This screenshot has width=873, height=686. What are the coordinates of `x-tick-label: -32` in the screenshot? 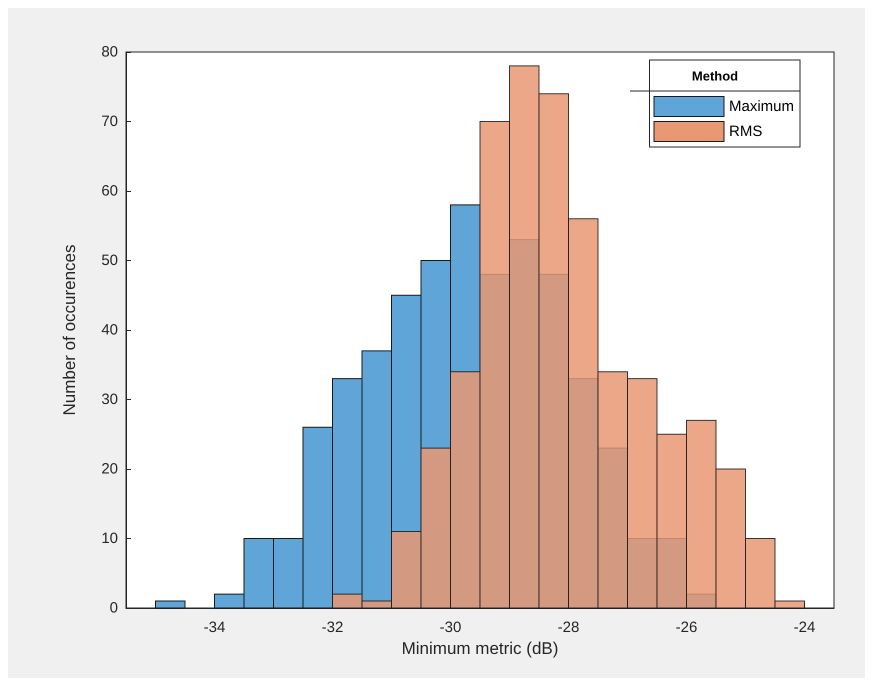 It's located at (333, 627).